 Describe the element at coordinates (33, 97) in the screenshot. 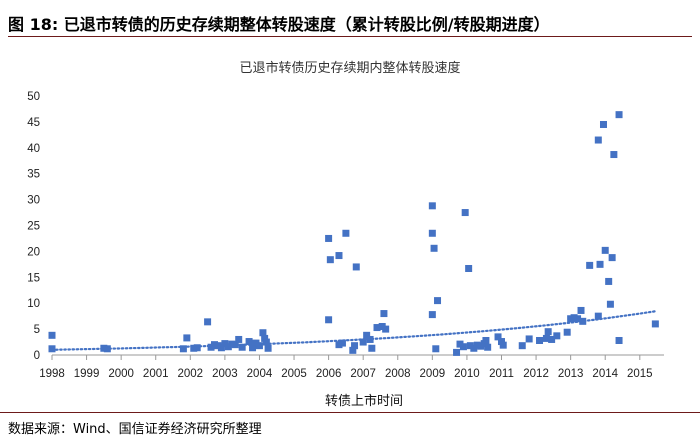

I see `y-tick-label: 50` at that location.